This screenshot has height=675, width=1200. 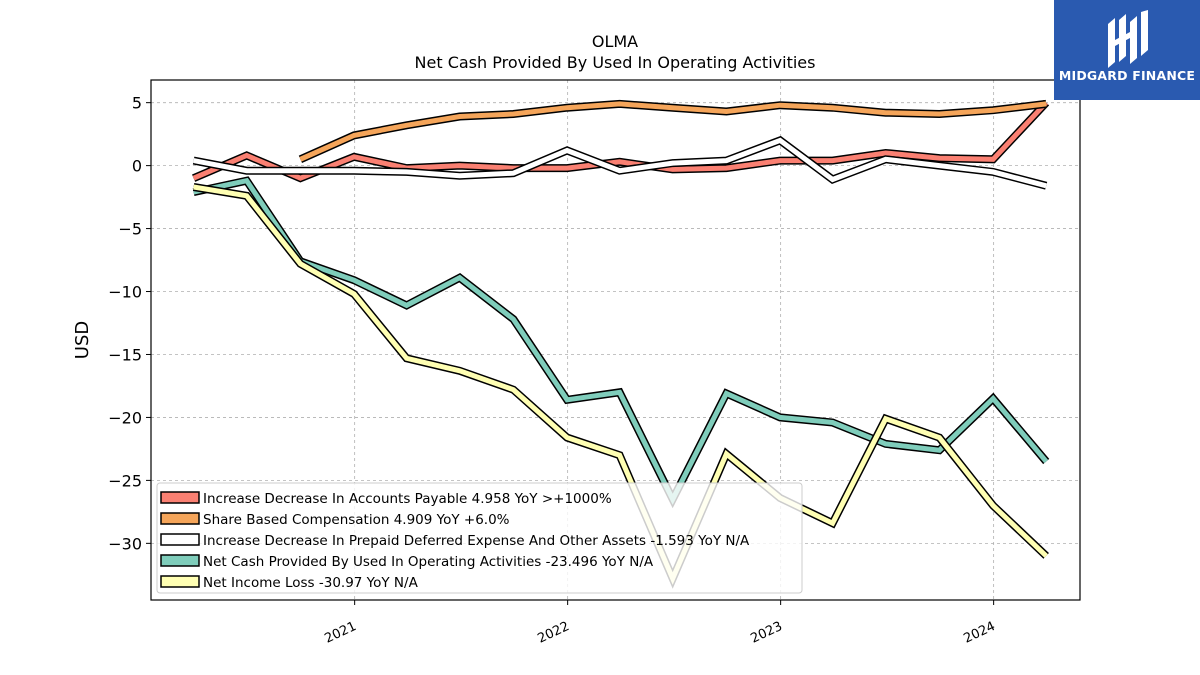 I want to click on x-tick-label: 2022, so click(x=553, y=633).